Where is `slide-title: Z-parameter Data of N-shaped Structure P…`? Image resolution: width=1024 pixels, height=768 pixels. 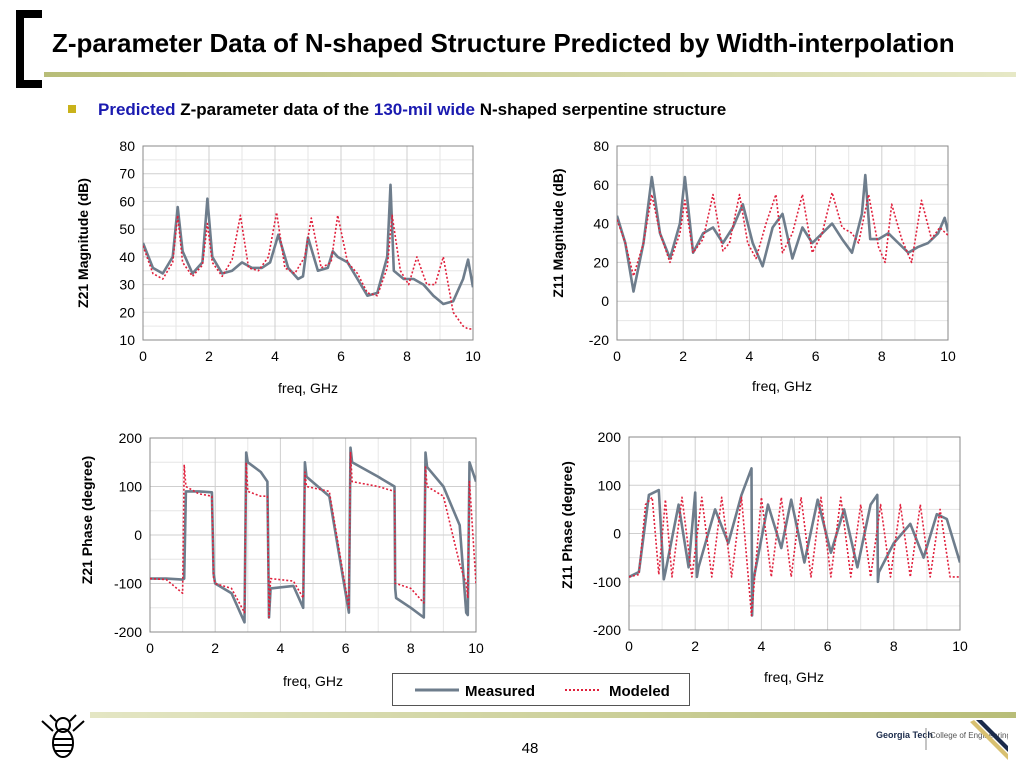 slide-title: Z-parameter Data of N-shaped Structure P… is located at coordinates (503, 43).